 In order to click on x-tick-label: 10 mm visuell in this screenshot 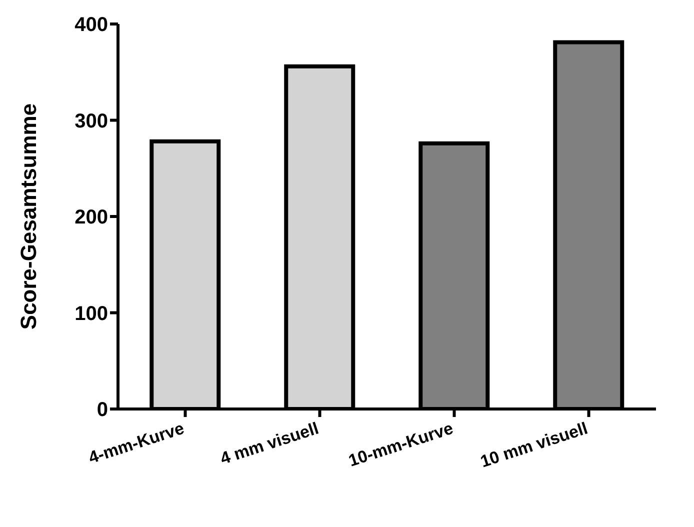, I will do `click(534, 445)`.